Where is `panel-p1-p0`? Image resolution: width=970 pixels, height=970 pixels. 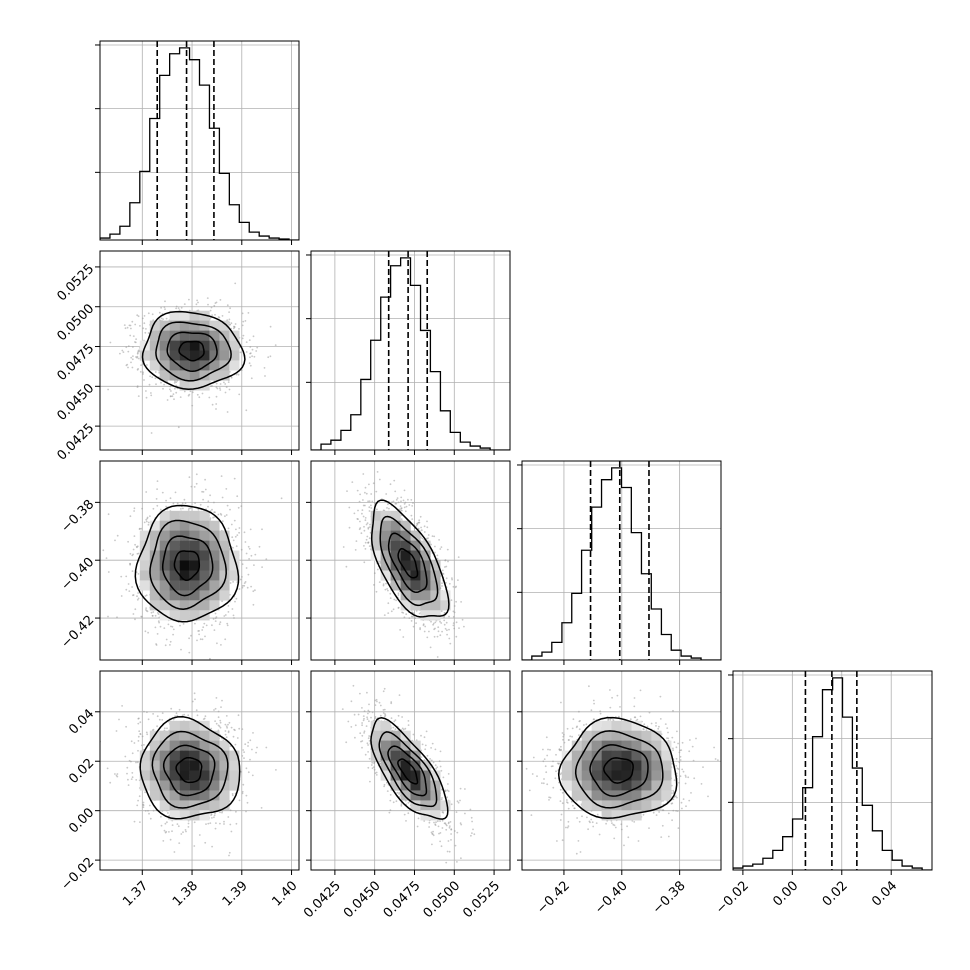 panel-p1-p0 is located at coordinates (193, 352).